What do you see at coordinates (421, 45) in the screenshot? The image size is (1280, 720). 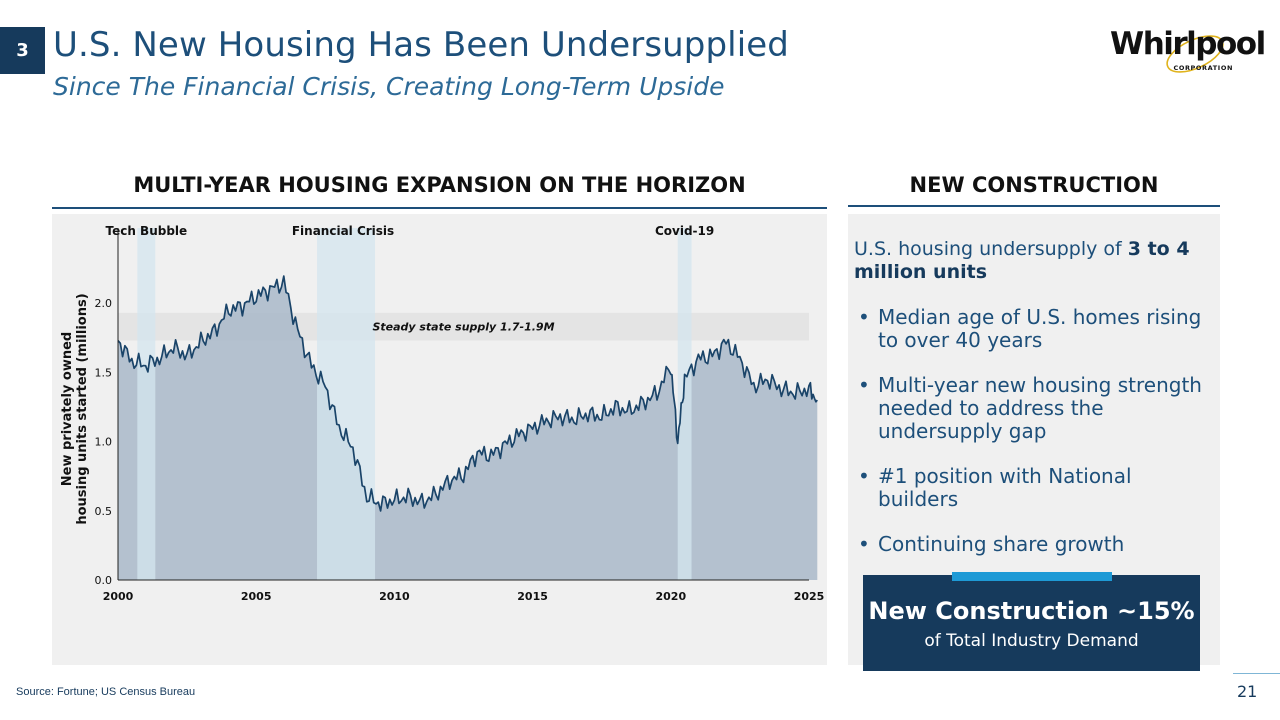 I see `page-title: U.S. New Housing Has Been Undersupplied` at bounding box center [421, 45].